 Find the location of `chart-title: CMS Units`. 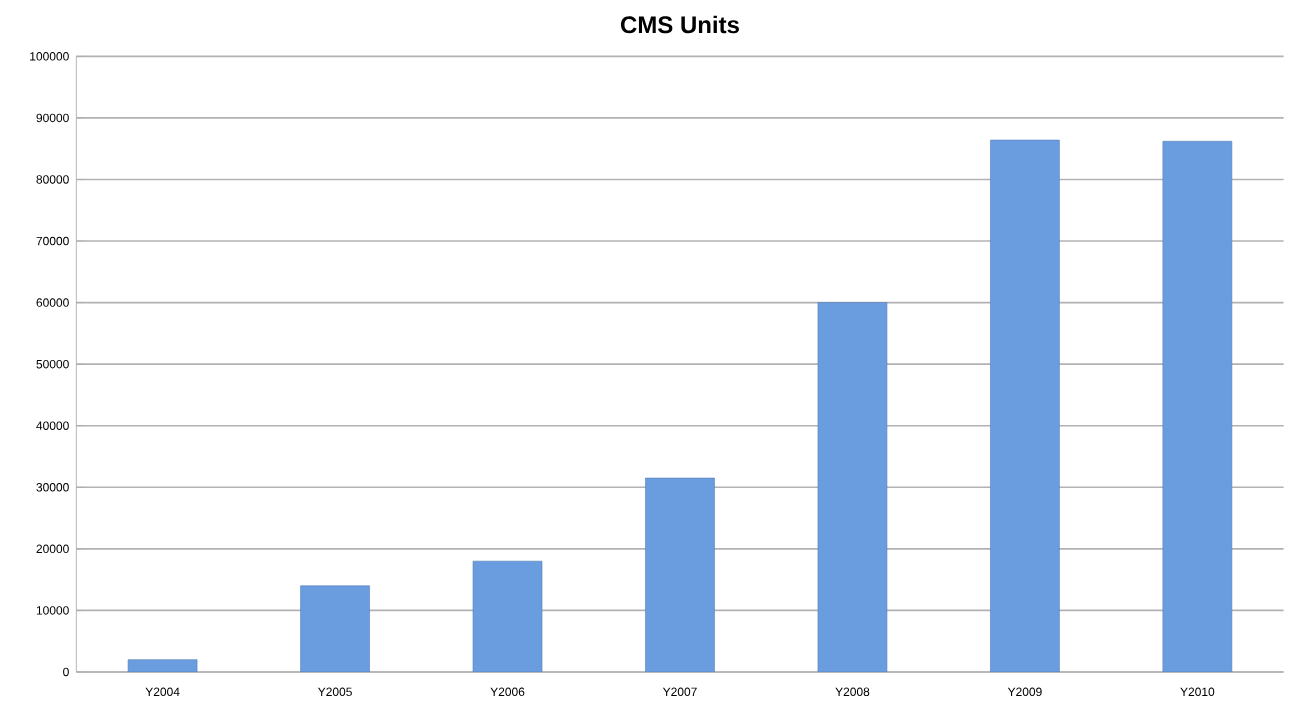

chart-title: CMS Units is located at coordinates (679, 24).